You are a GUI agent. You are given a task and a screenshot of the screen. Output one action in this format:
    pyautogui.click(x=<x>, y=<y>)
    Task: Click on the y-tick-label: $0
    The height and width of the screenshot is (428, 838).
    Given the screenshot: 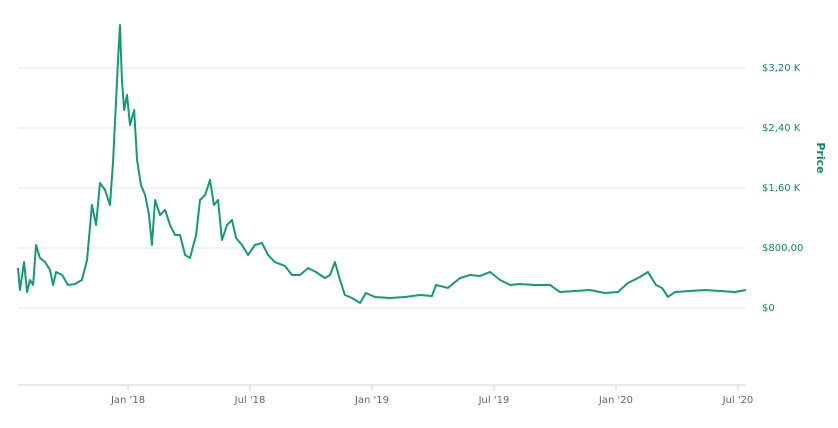 What is the action you would take?
    pyautogui.click(x=768, y=308)
    